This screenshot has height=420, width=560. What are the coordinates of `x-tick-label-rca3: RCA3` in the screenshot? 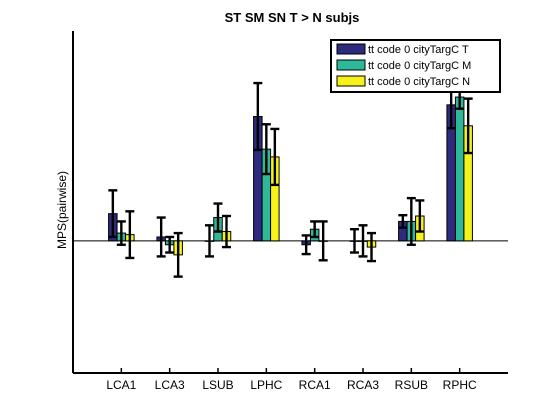 It's located at (363, 385).